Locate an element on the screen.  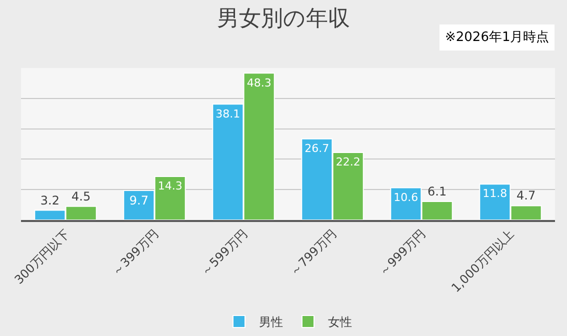
data-label: 6.1 is located at coordinates (437, 191).